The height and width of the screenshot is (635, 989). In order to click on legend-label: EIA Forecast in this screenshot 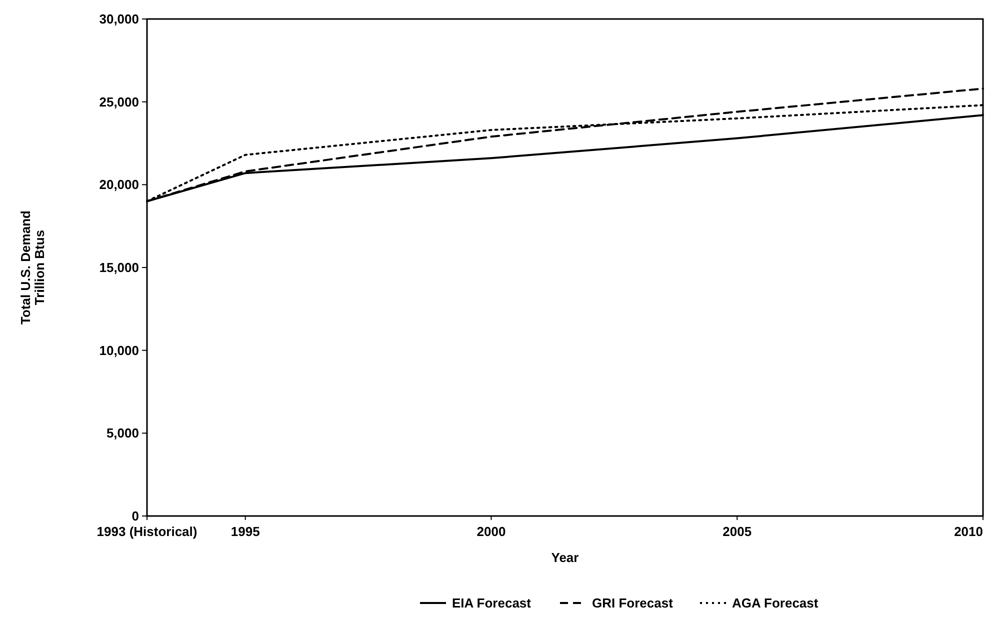, I will do `click(492, 603)`.